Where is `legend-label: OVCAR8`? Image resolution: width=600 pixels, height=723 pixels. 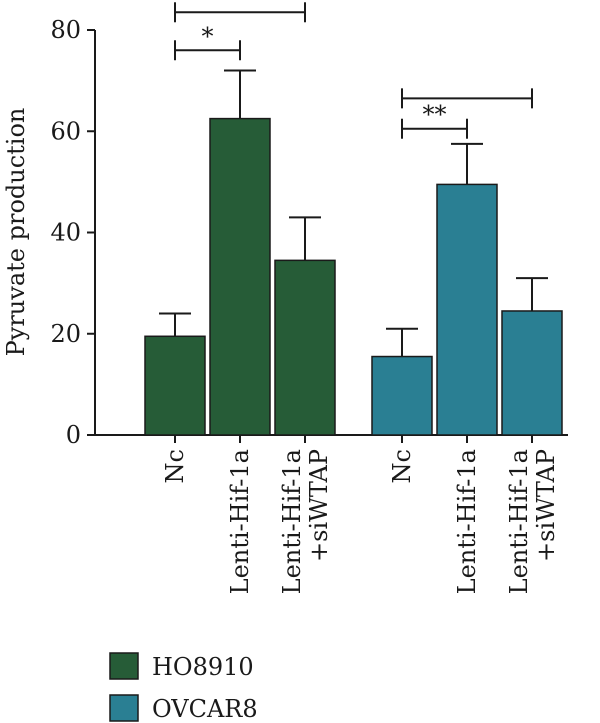
legend-label: OVCAR8 is located at coordinates (205, 709).